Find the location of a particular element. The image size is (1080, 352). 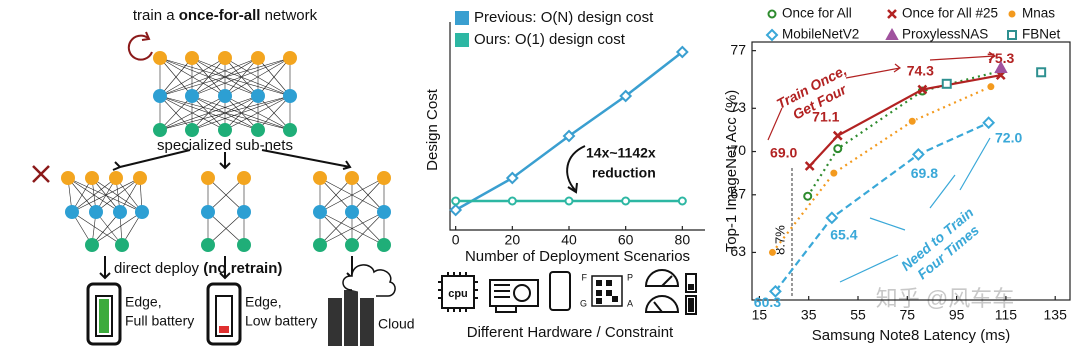

x-tick-label: 115 is located at coordinates (1006, 315).